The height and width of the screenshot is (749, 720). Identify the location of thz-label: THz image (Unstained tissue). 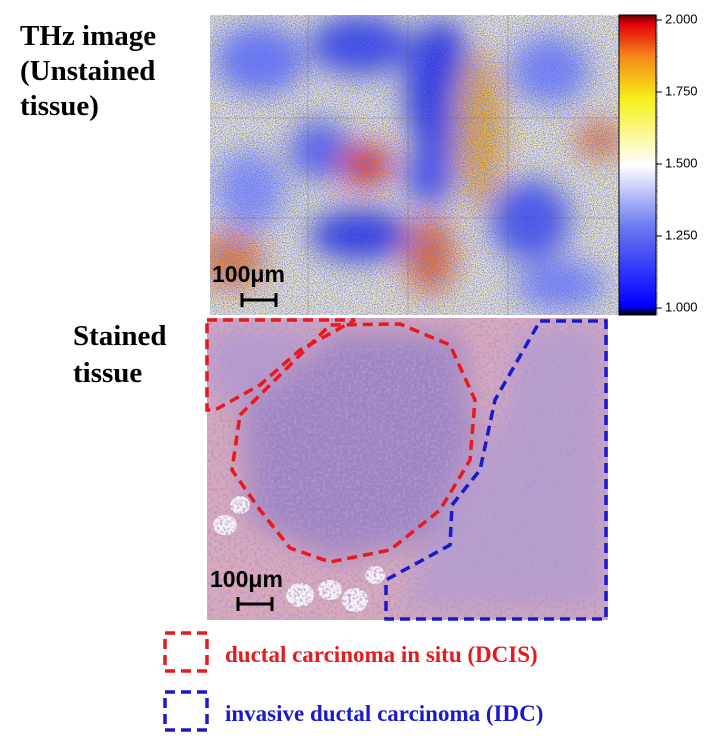
(88, 71).